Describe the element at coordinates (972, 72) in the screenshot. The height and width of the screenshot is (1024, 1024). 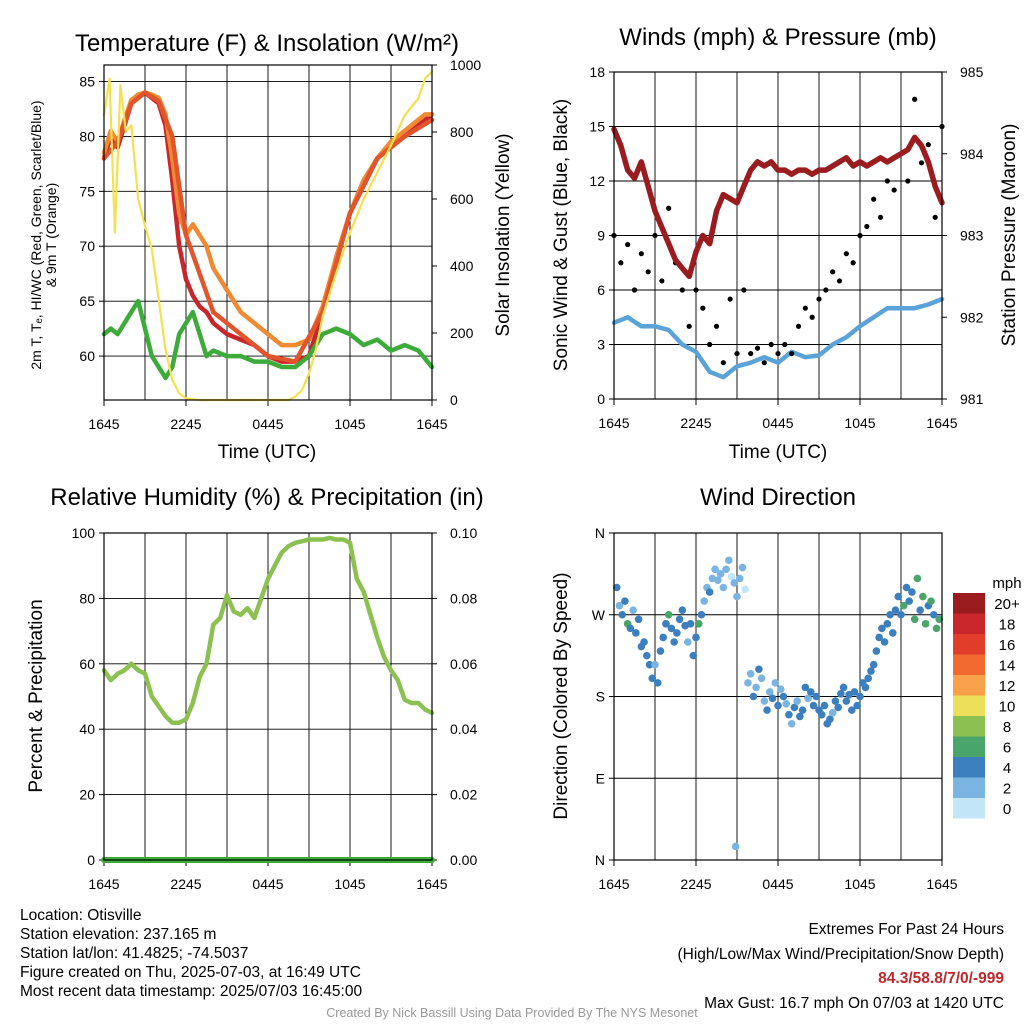
I see `y2-tick-label: 985` at that location.